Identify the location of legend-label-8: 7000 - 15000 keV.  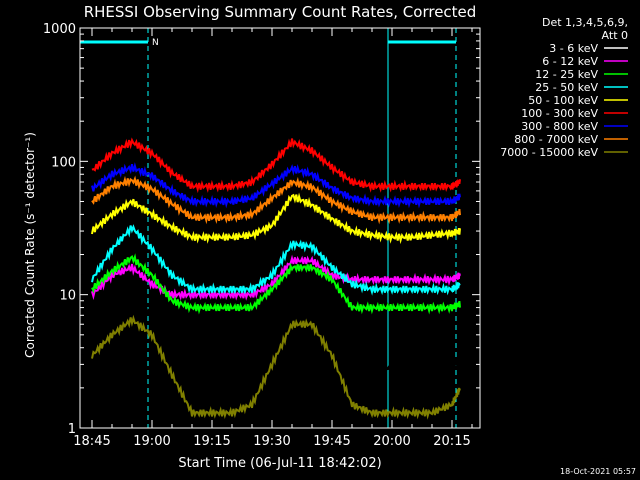
(549, 152).